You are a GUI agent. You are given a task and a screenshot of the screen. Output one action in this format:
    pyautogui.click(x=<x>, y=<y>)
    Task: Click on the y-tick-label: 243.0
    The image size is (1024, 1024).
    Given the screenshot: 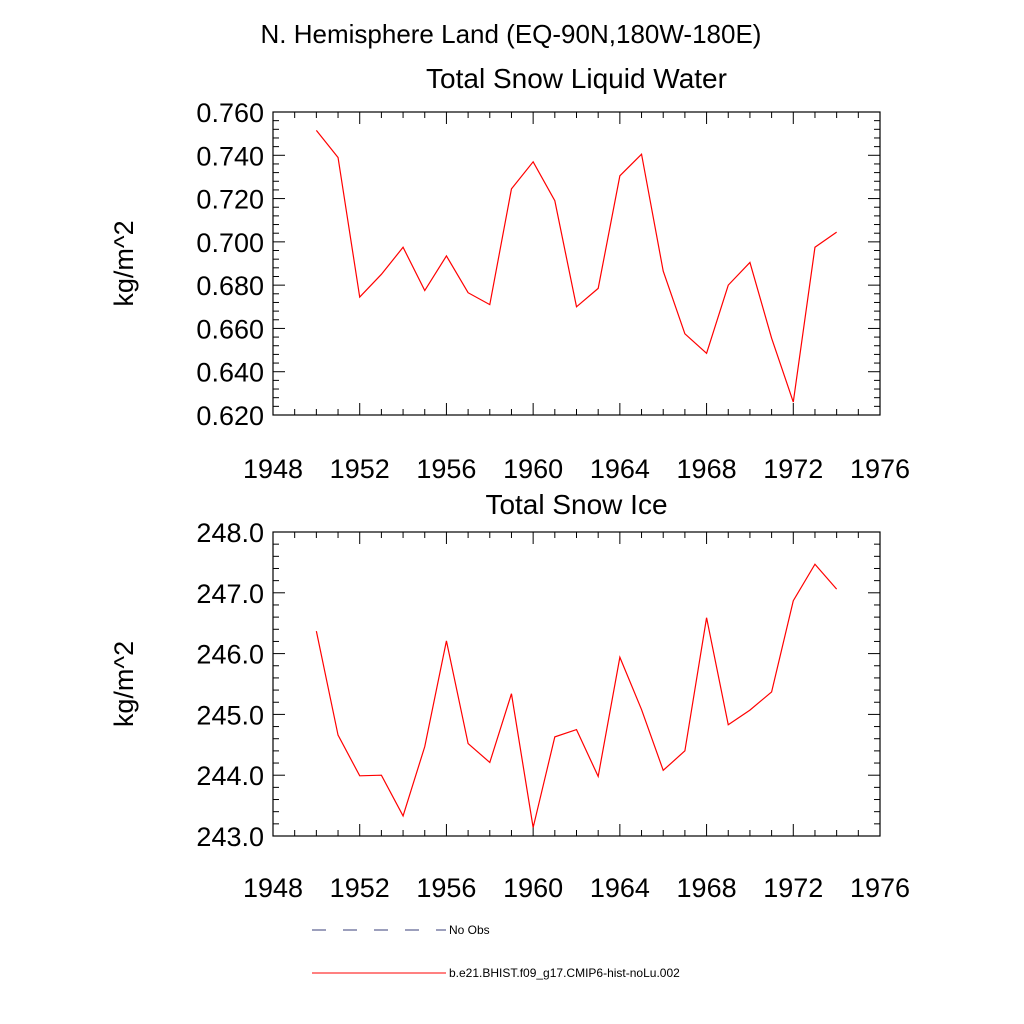 What is the action you would take?
    pyautogui.click(x=230, y=837)
    